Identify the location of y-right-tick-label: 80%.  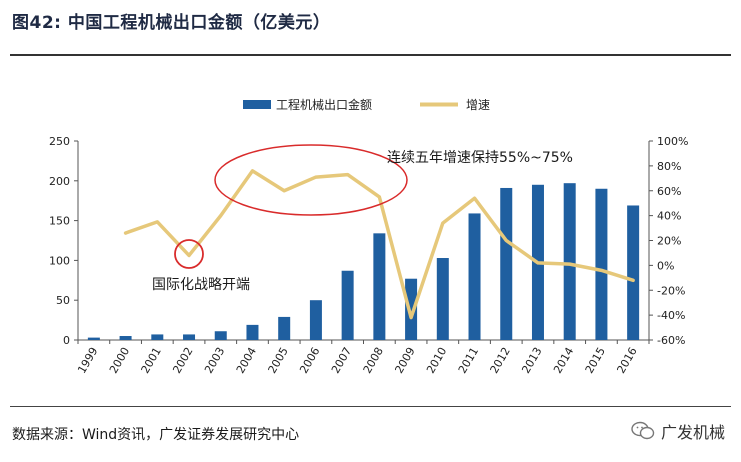
(669, 166).